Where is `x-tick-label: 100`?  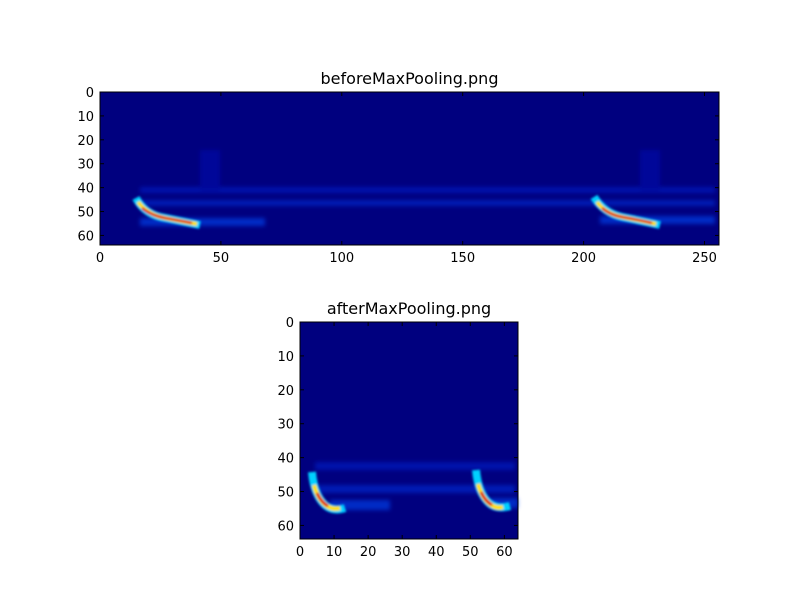
x-tick-label: 100 is located at coordinates (341, 258).